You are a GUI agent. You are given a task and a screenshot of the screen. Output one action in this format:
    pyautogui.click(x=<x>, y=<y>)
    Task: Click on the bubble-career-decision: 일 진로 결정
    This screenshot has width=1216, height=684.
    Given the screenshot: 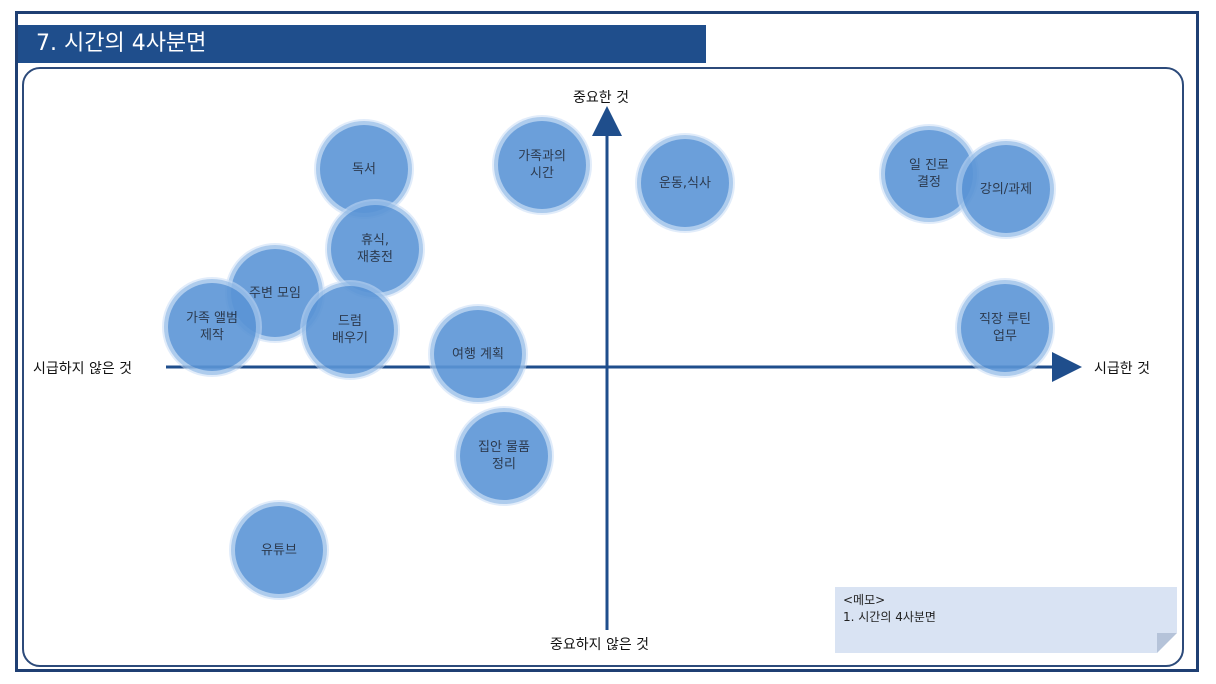 What is the action you would take?
    pyautogui.click(x=929, y=174)
    